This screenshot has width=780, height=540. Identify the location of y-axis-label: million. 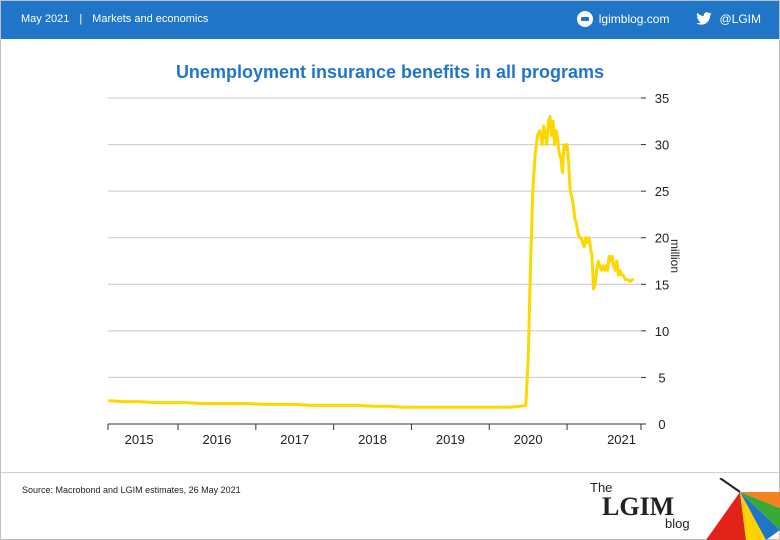
(675, 256).